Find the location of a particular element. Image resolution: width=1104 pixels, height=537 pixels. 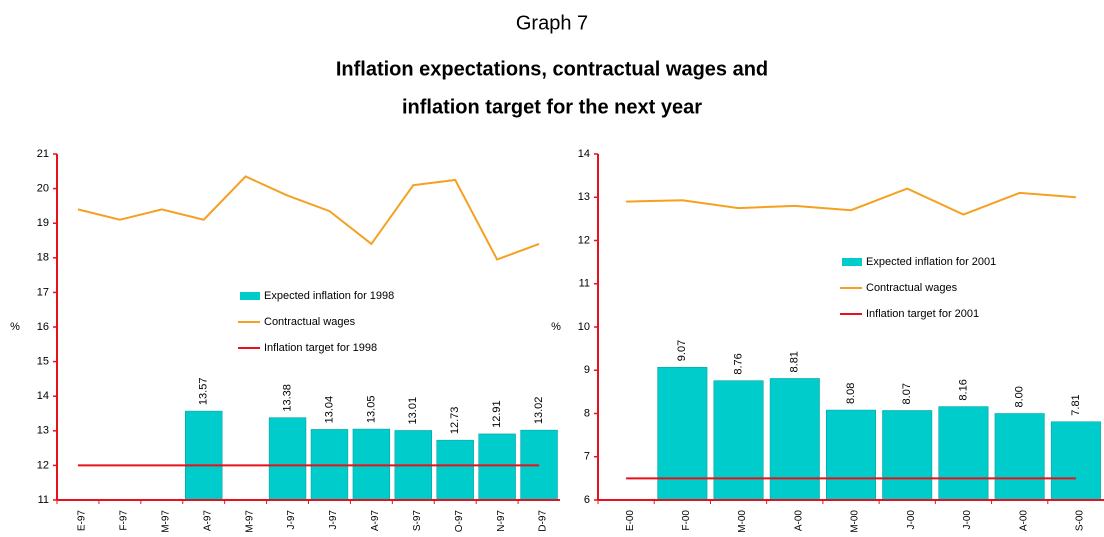

x-tick-label: E-97 is located at coordinates (82, 521).